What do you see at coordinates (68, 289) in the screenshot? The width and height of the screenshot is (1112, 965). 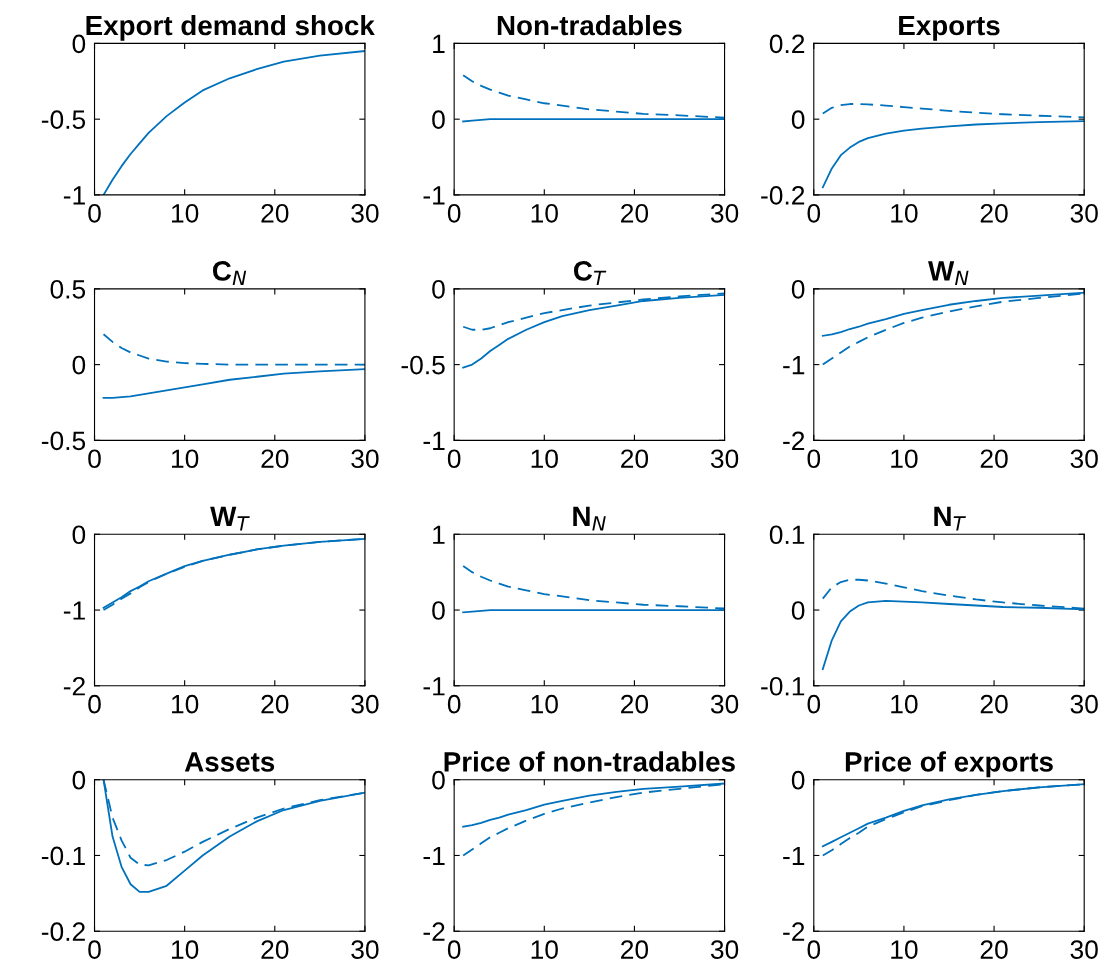 I see `y-tick-label: 0.5` at bounding box center [68, 289].